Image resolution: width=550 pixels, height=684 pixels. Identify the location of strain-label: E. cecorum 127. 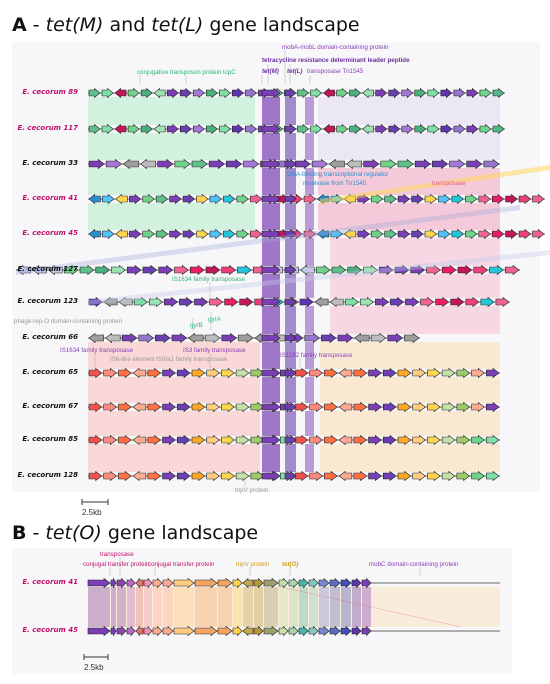
(47, 269).